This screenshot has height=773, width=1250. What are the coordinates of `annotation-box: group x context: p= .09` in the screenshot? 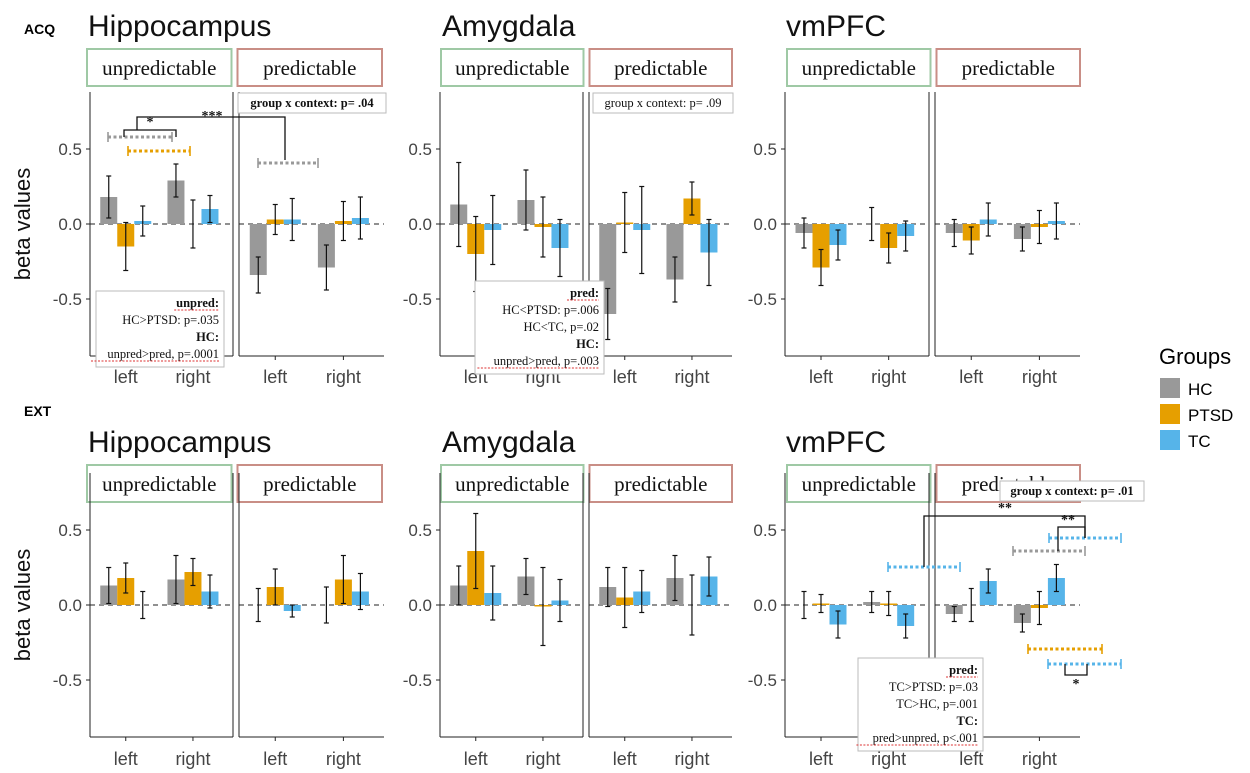 It's located at (663, 103).